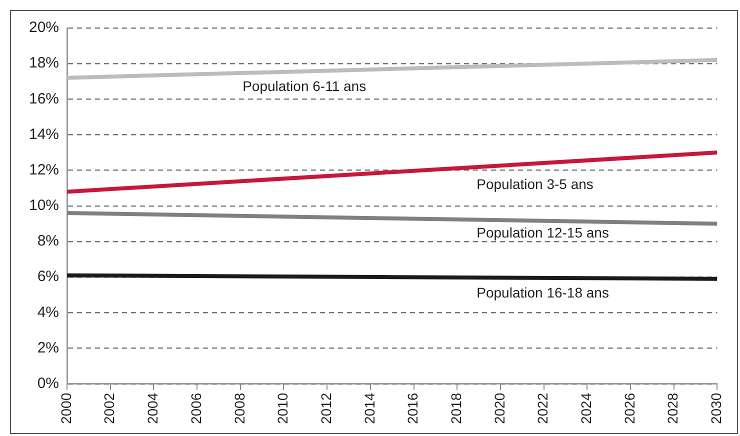  What do you see at coordinates (44, 169) in the screenshot?
I see `y-tick-label: 12%` at bounding box center [44, 169].